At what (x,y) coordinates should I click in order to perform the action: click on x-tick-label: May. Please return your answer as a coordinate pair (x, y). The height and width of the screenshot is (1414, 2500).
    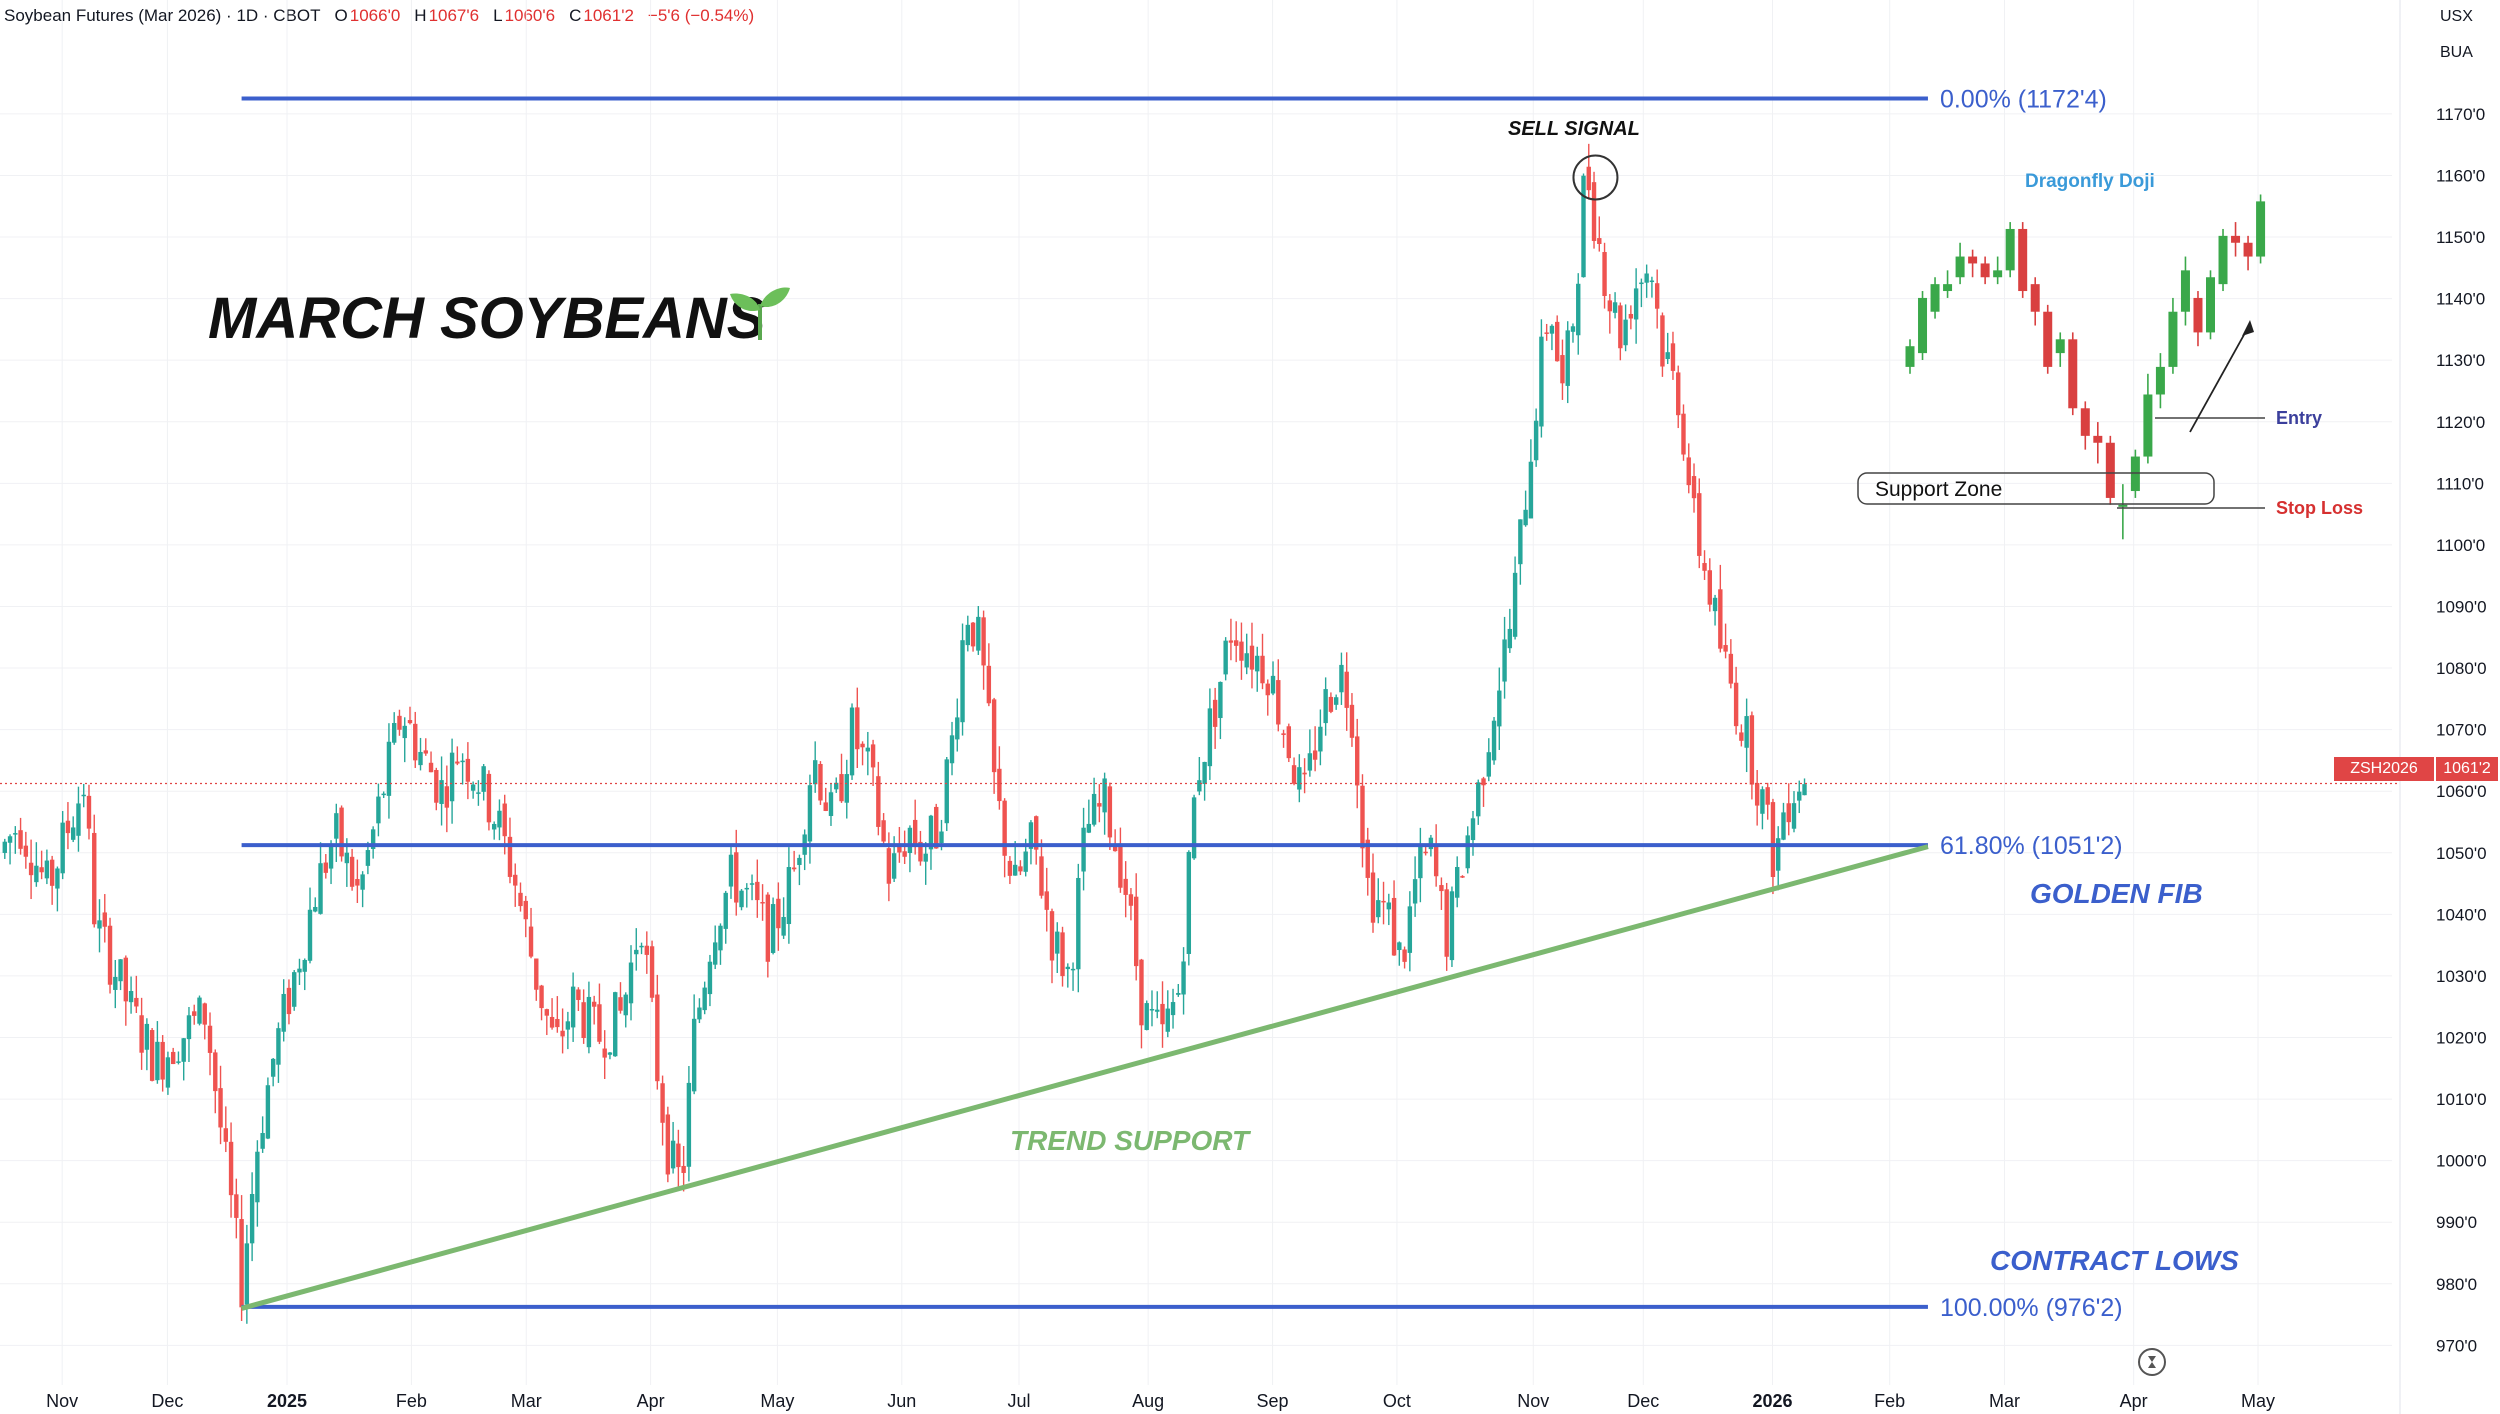
    Looking at the image, I should click on (777, 1401).